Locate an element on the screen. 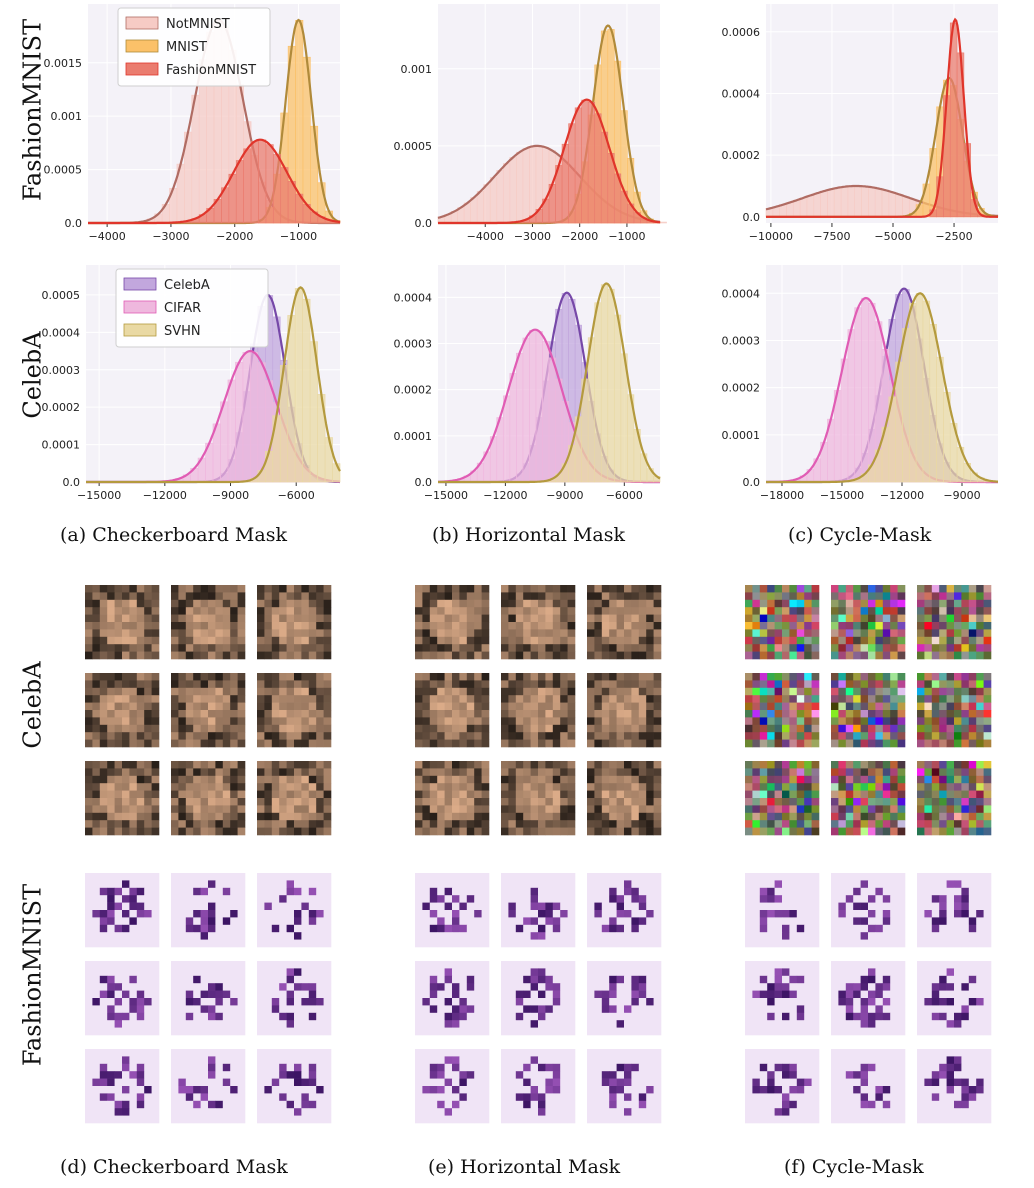  histogram-bar is located at coordinates (878, 203).